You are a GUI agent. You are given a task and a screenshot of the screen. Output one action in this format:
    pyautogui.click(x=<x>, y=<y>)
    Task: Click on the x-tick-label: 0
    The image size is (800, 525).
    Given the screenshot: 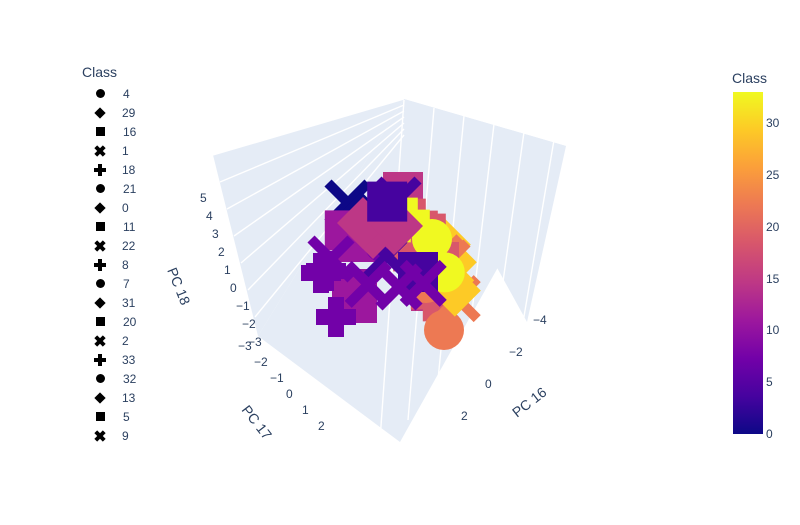 What is the action you would take?
    pyautogui.click(x=488, y=384)
    